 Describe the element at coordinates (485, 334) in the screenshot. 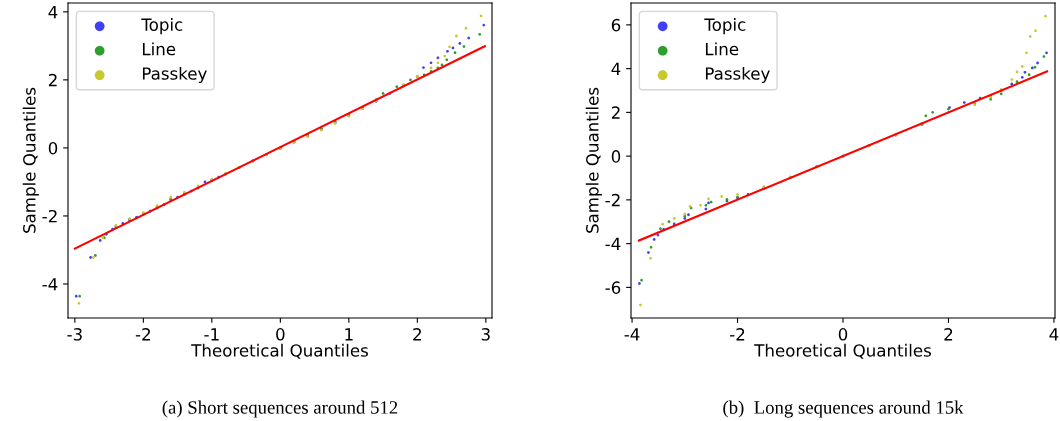

I see `x-tick-label: 3` at that location.